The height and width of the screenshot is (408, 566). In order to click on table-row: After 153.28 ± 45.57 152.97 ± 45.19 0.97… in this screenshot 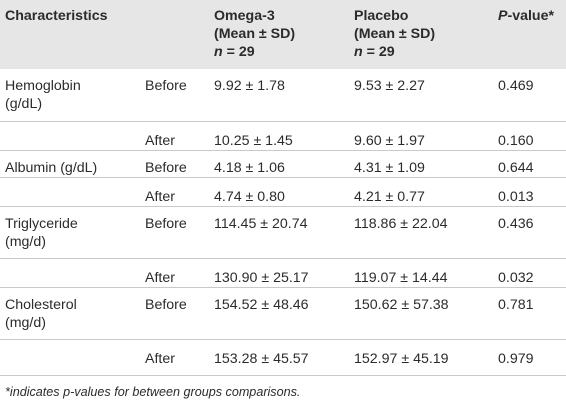, I will do `click(283, 357)`.